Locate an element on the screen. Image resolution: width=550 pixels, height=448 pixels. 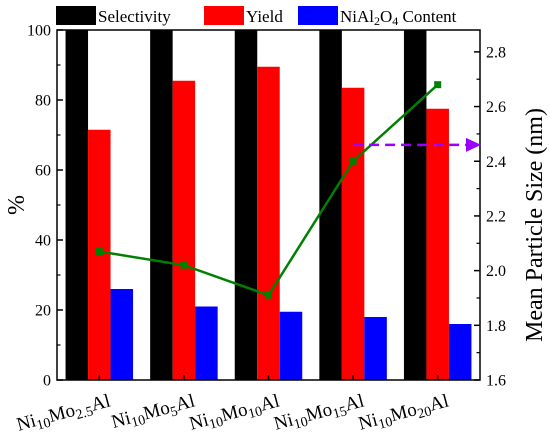
right-tick-label: 2.8 is located at coordinates (496, 52).